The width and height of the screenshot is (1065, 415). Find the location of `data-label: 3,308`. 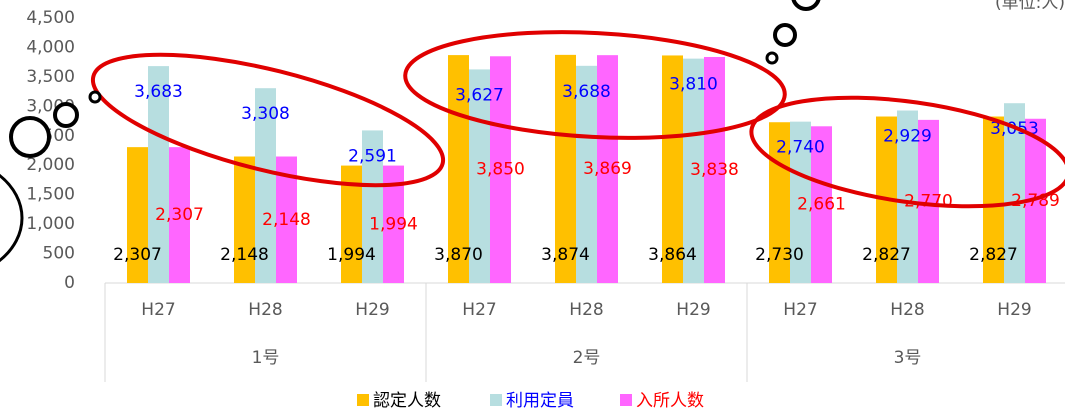

data-label: 3,308 is located at coordinates (265, 114).